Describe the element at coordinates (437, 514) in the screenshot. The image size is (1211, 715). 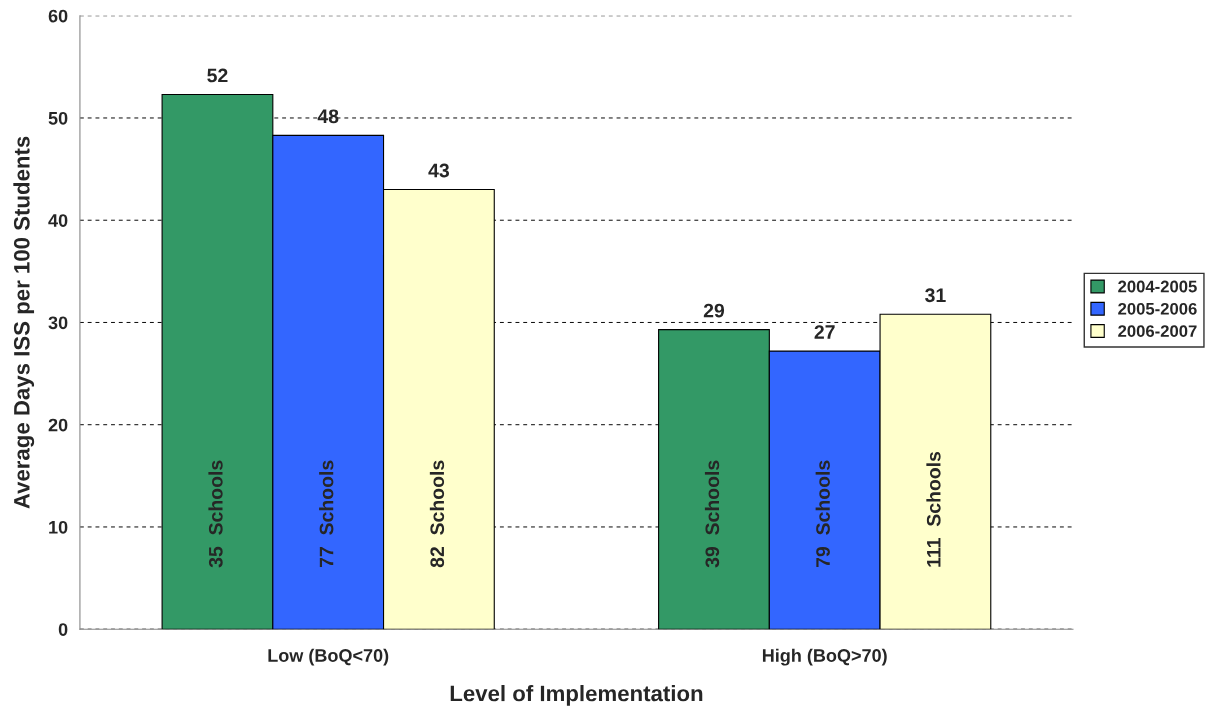
I see `annotation: 82 Schools` at that location.